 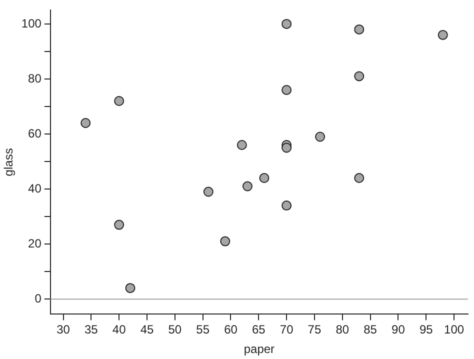 I want to click on x-tick-label: 75, so click(x=315, y=329).